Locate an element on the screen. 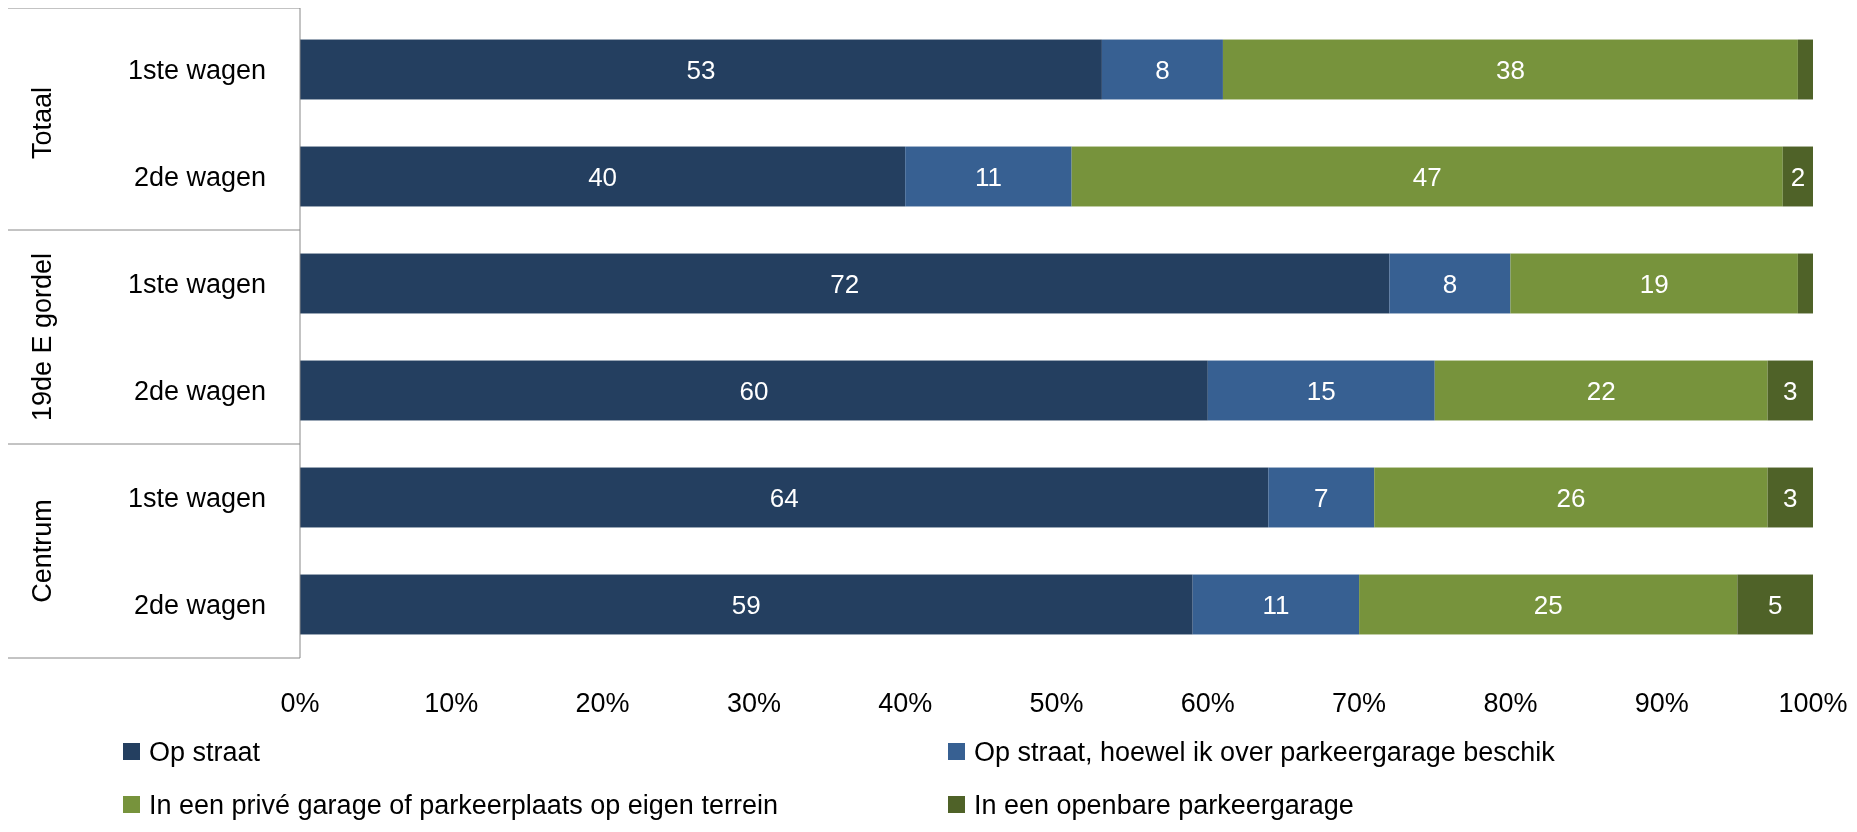  x-tick-label: 40% is located at coordinates (905, 703).